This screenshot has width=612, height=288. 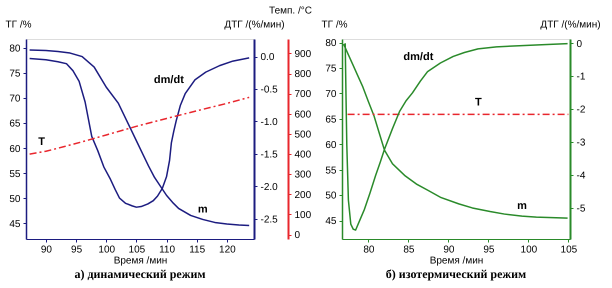 I want to click on text: а) динамический режим, so click(x=140, y=274).